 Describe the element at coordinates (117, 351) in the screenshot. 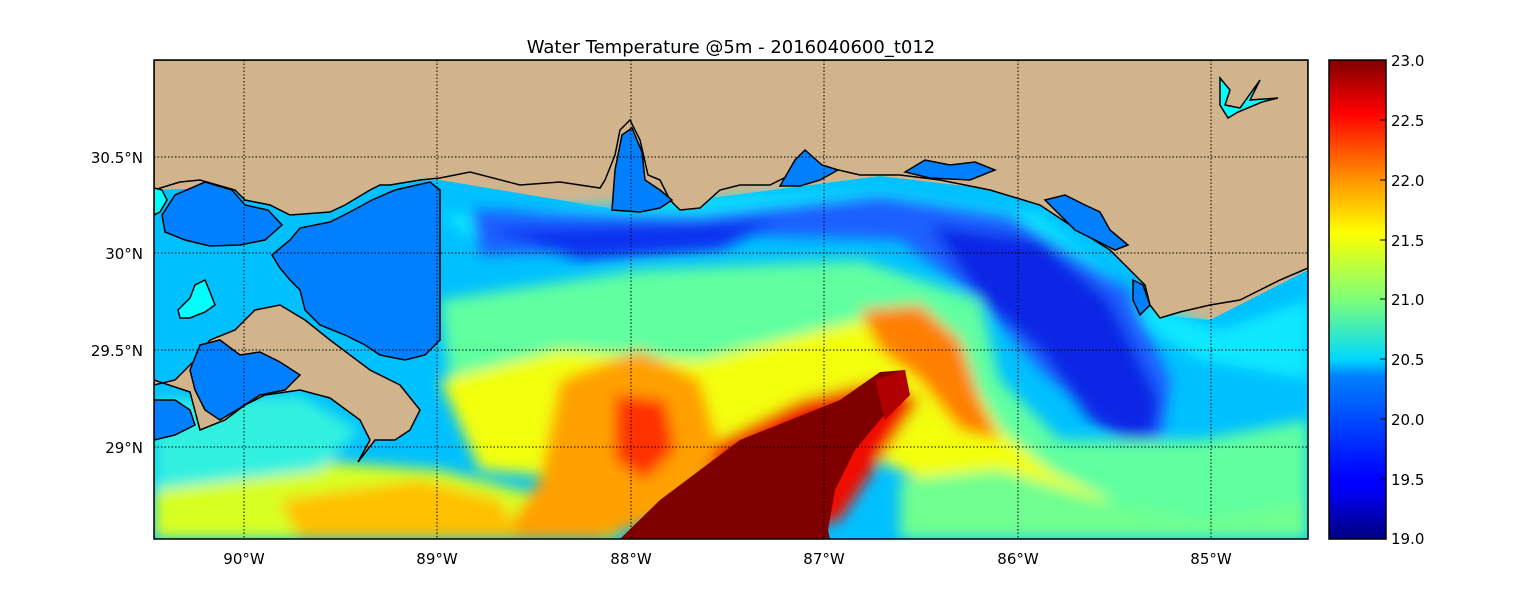

I see `y-tick-label: 29.5°N` at that location.